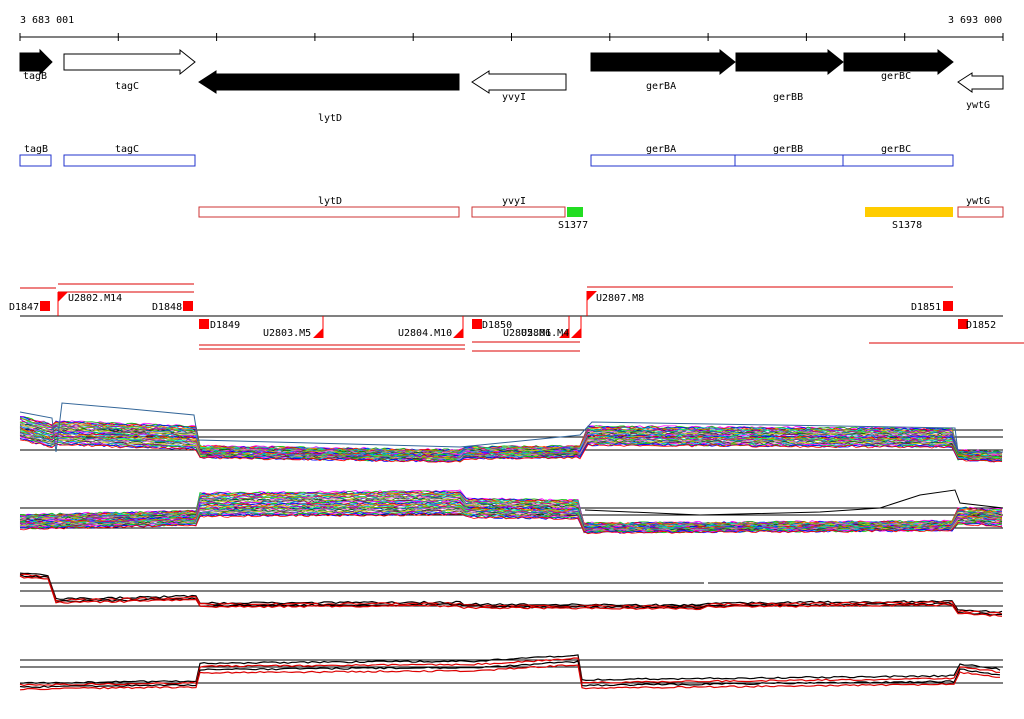 This screenshot has height=719, width=1024. What do you see at coordinates (35, 155) in the screenshot?
I see `plus-box-tagB: tagB` at bounding box center [35, 155].